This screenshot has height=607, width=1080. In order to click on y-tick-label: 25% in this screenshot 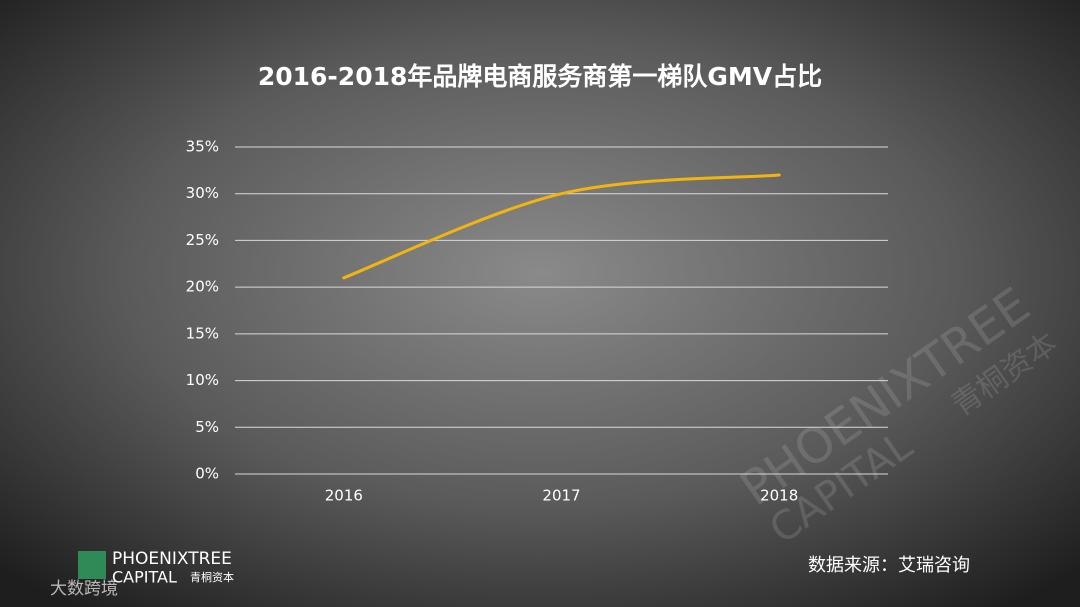, I will do `click(202, 240)`.